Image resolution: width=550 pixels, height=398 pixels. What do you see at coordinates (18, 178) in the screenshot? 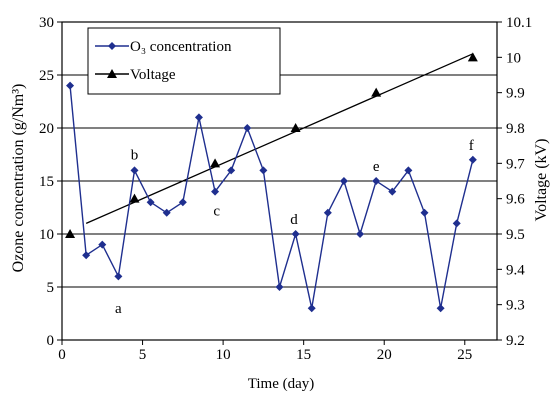
I see `left-axis-label: Ozone concentration (g/Nm³)` at bounding box center [18, 178].